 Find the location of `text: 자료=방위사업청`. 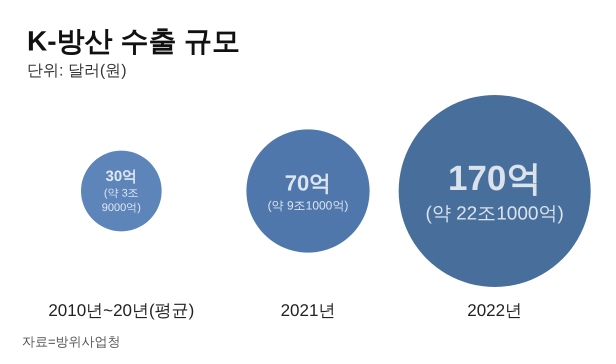

text: 자료=방위사업청 is located at coordinates (71, 341).